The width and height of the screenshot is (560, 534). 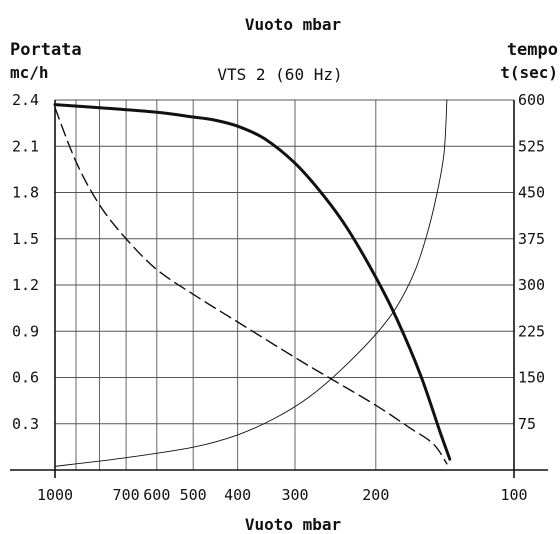 I want to click on y-right-tick-label: 225, so click(x=531, y=331).